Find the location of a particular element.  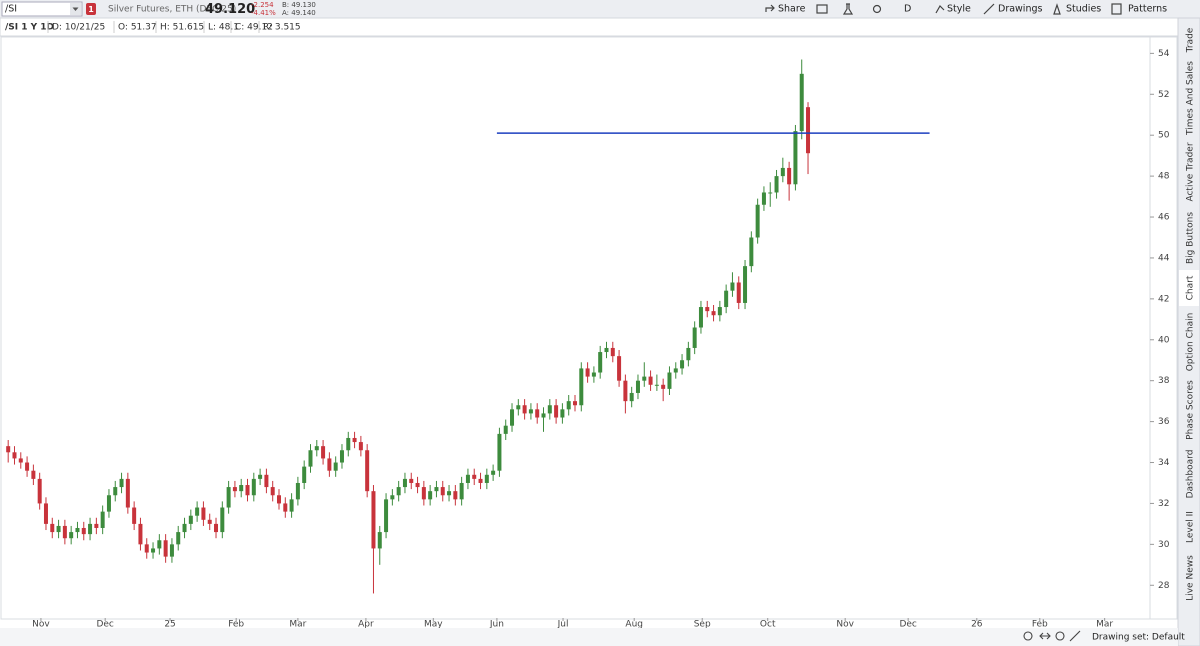

sidebar-tab: Active Trader is located at coordinates (1191, 171).